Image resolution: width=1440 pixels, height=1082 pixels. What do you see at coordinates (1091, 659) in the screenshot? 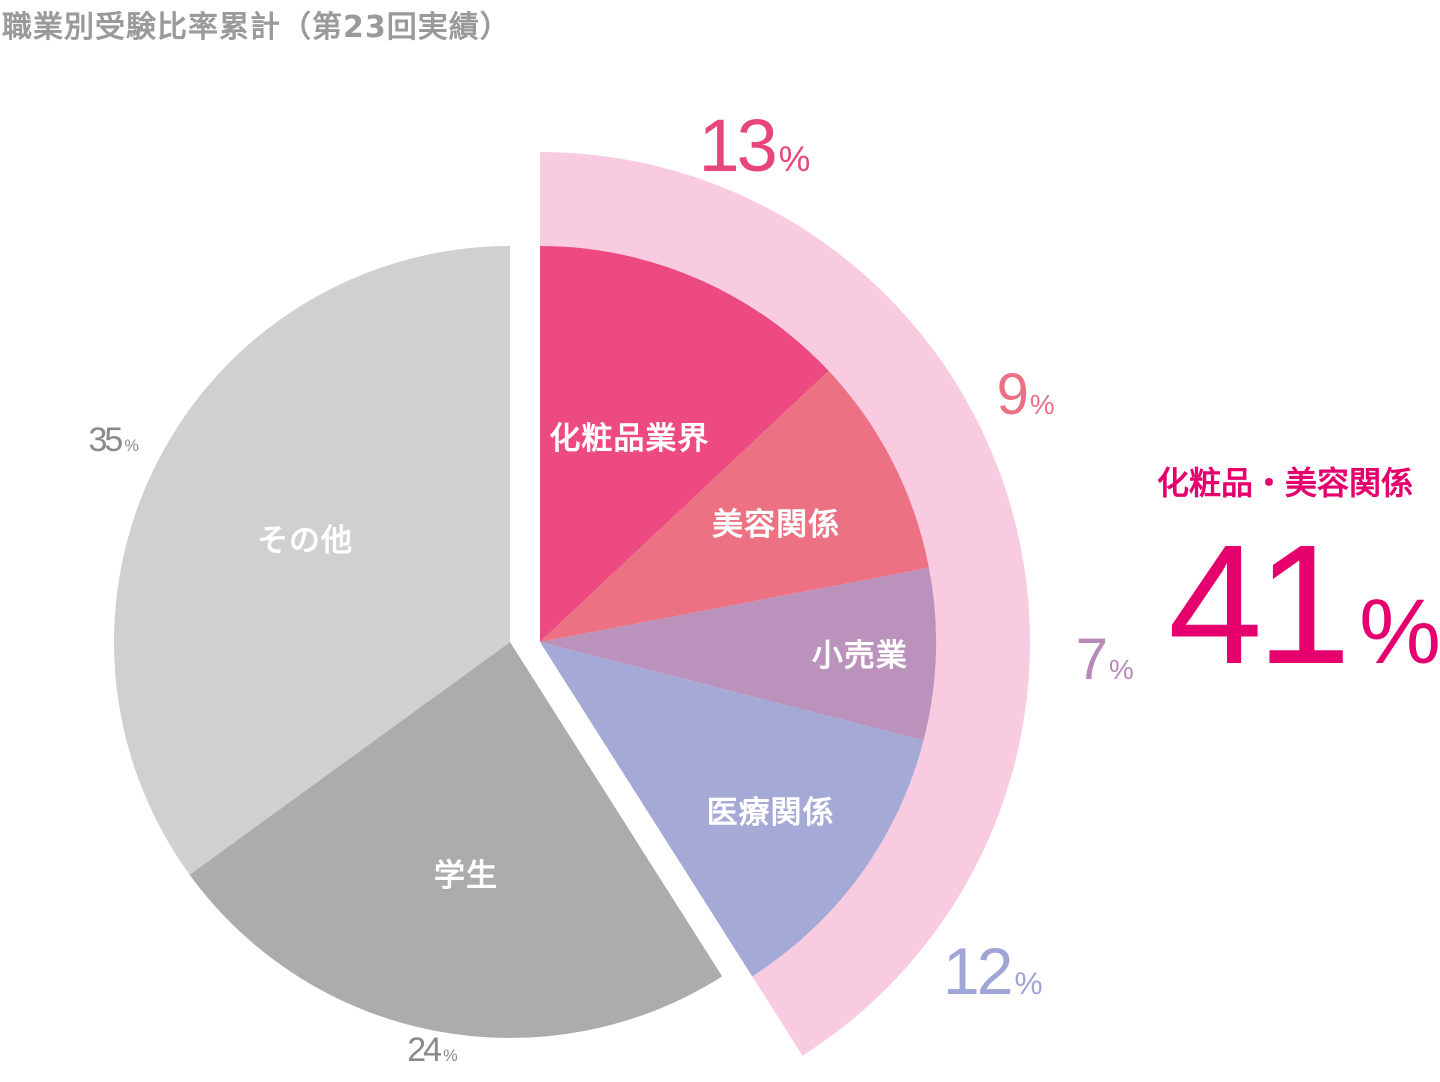
I see `slice-value-number: 7` at bounding box center [1091, 659].